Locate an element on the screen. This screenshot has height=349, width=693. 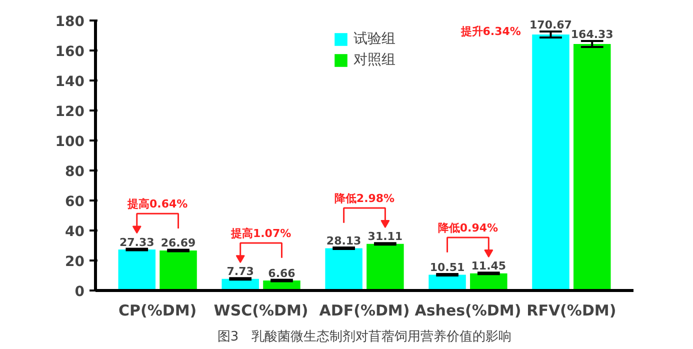
x-tick-label: WSC(%DM) is located at coordinates (261, 311).